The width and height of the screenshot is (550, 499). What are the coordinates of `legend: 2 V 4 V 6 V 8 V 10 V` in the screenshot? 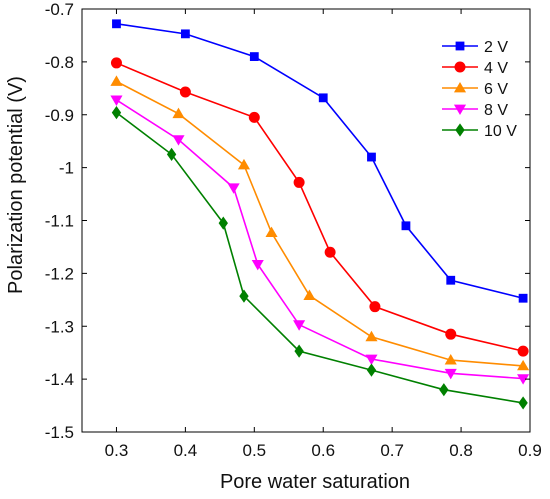 It's located at (479, 89).